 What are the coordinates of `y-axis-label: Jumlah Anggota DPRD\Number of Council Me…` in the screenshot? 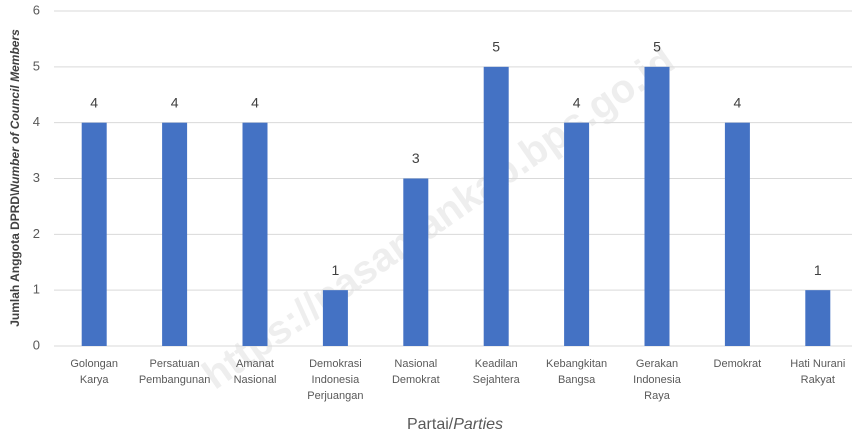 It's located at (15, 178).